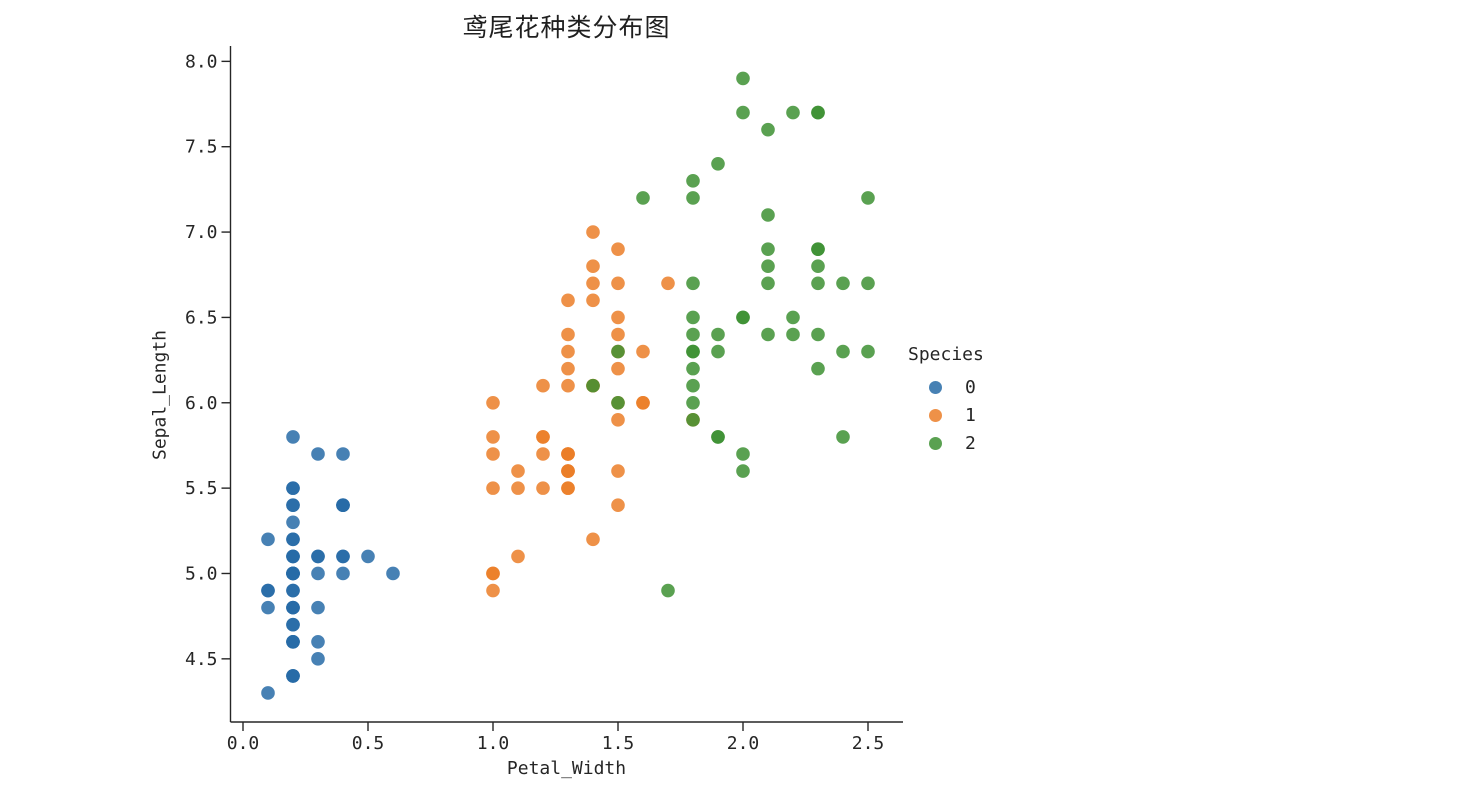 The height and width of the screenshot is (794, 1458). What do you see at coordinates (201, 488) in the screenshot?
I see `y-tick-label: 5.5` at bounding box center [201, 488].